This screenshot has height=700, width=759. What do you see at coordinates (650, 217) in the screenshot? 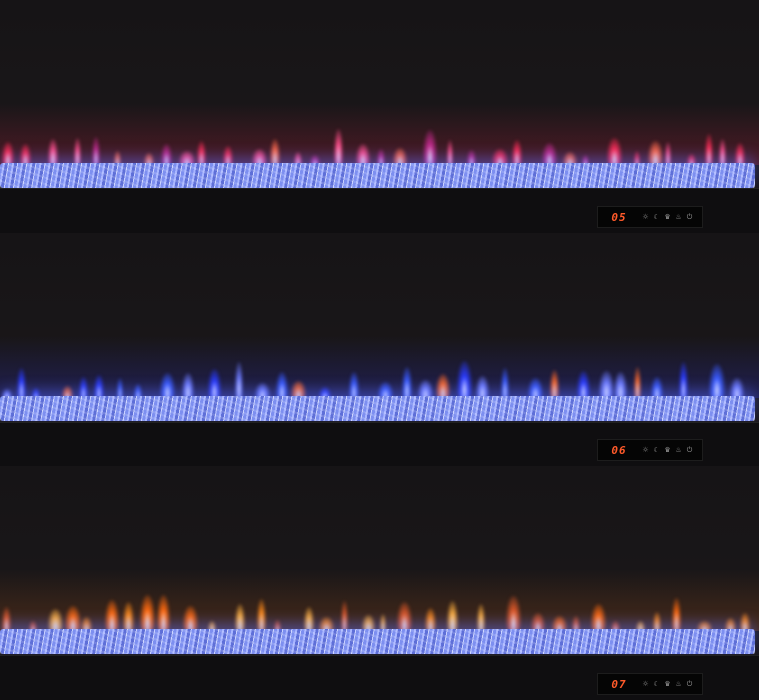
I see `control-panel: 05 ☼ ☾ ♛ ♨ ⏻` at bounding box center [650, 217].